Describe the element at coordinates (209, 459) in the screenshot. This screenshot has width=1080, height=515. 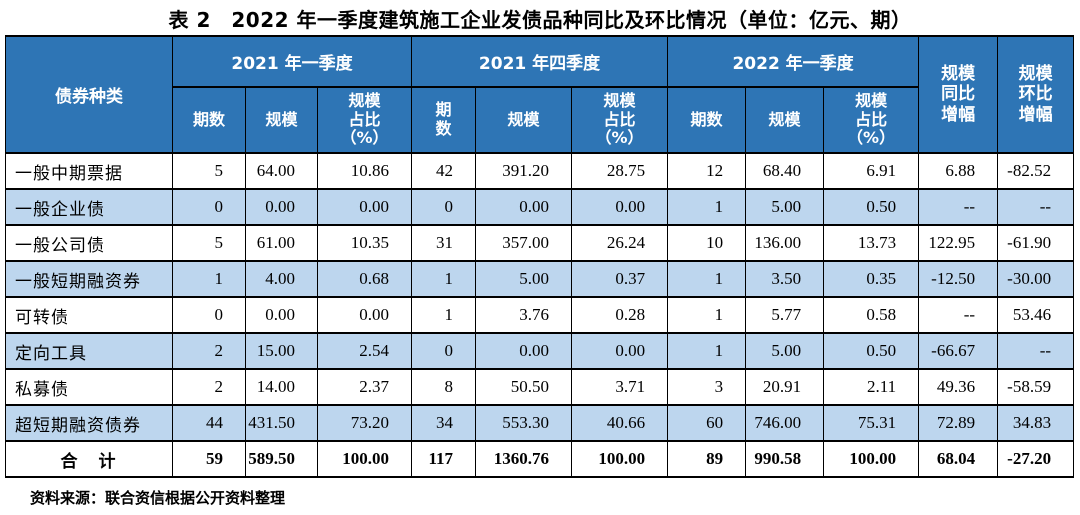
I see `table-cell: 59` at that location.